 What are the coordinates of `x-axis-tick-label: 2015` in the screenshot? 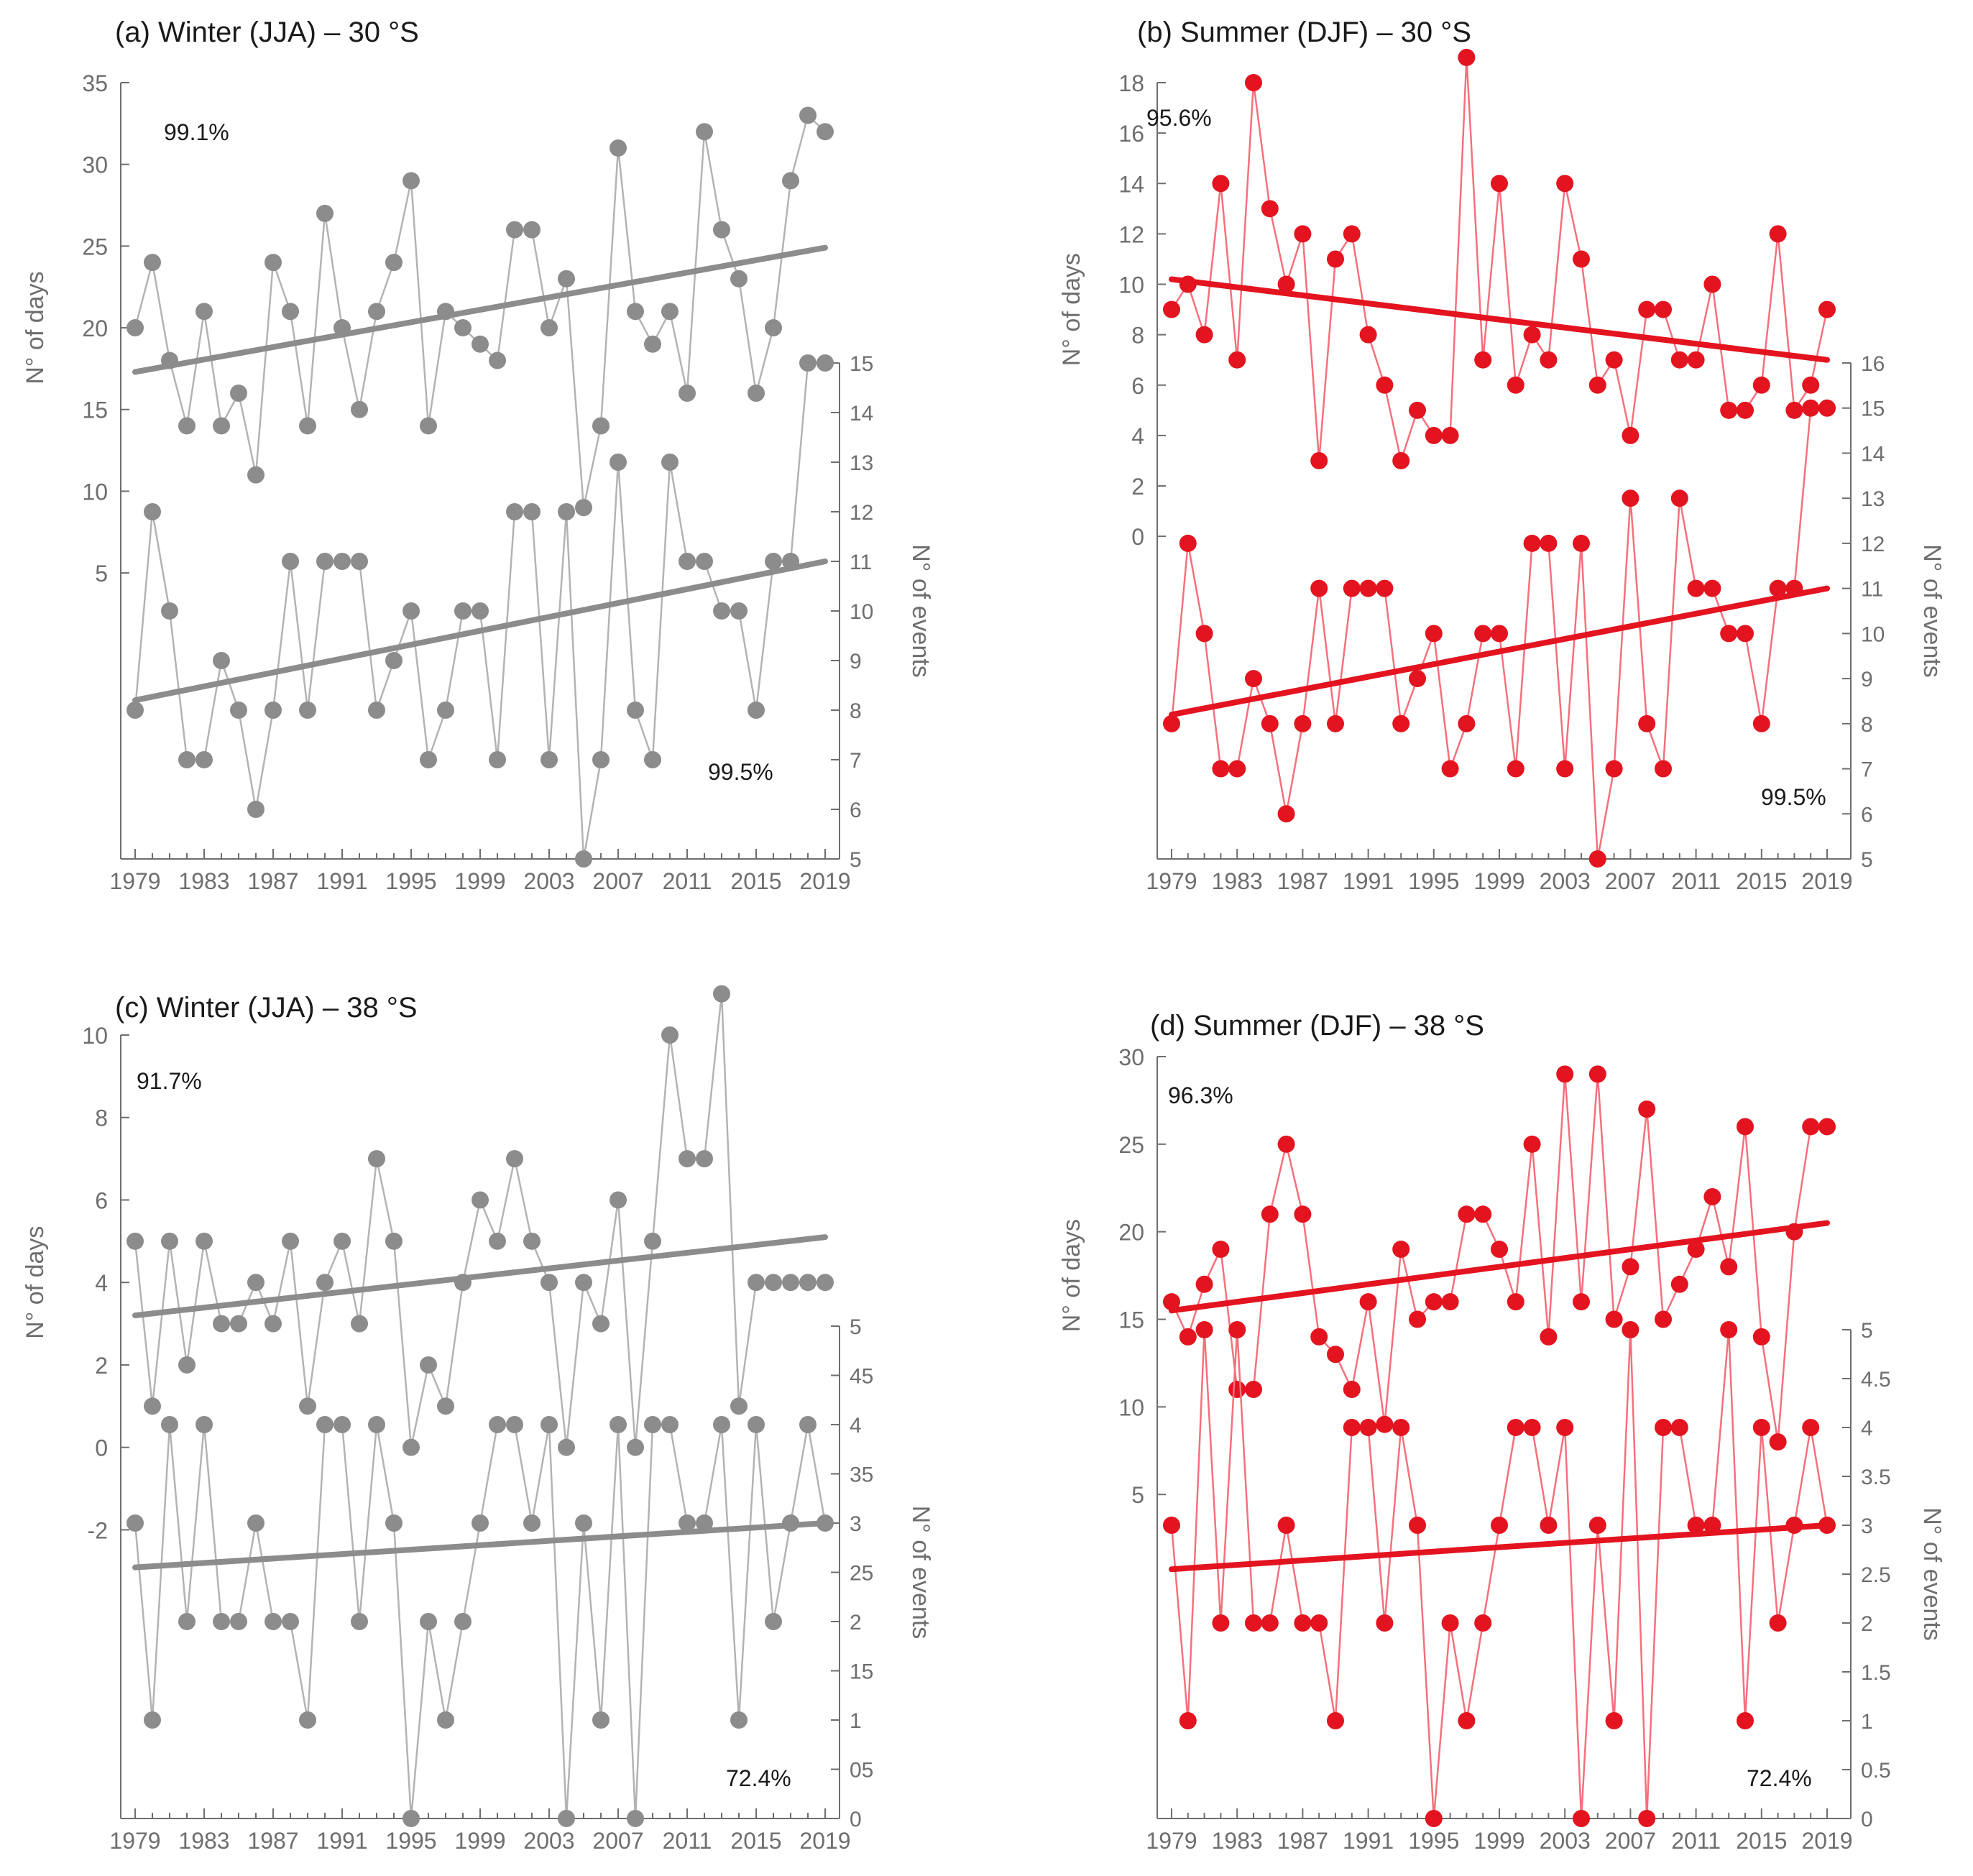 It's located at (1761, 881).